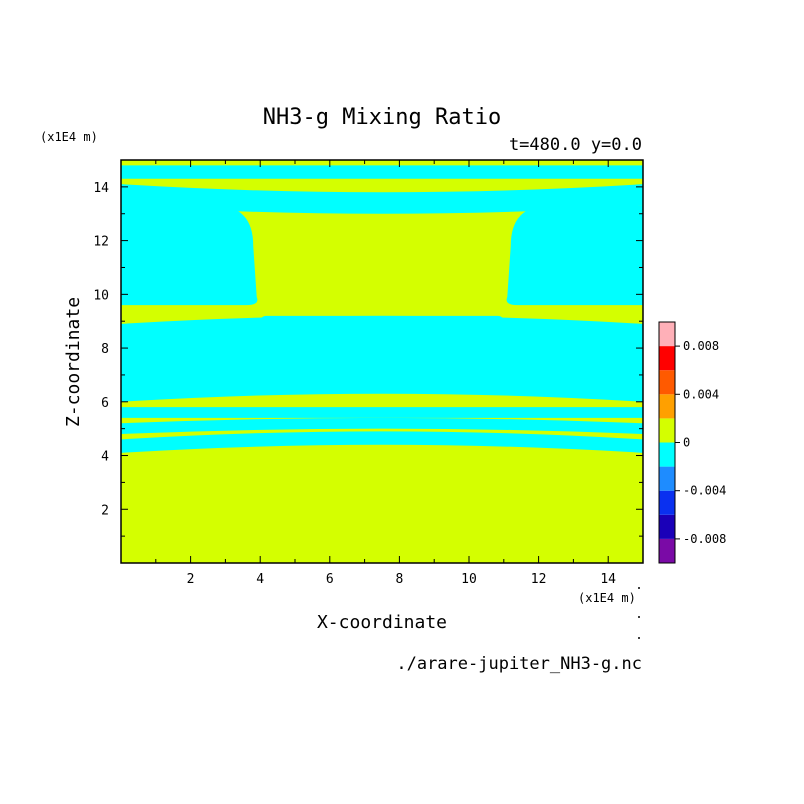 The width and height of the screenshot is (804, 804). I want to click on x-tick-label: 10, so click(469, 579).